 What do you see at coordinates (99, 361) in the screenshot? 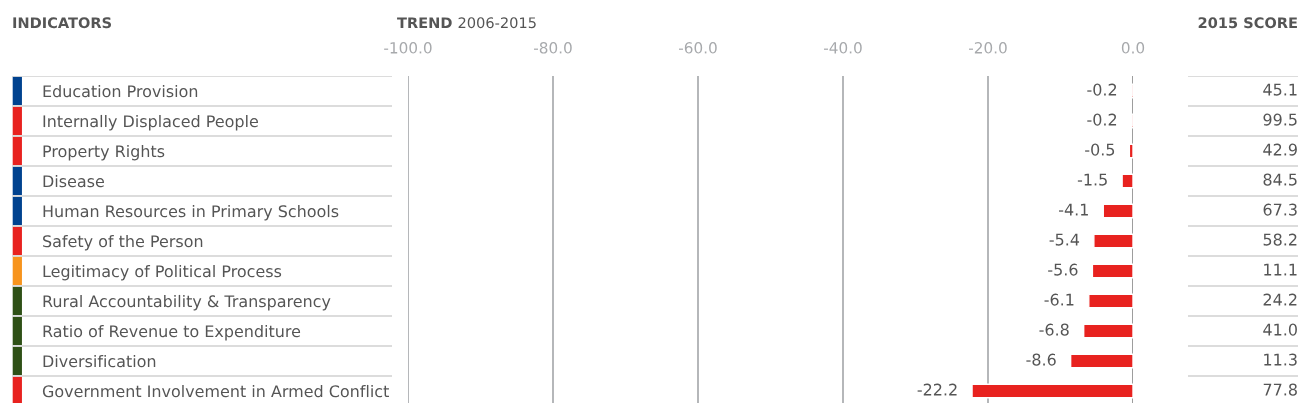
I see `y-tick-label: Diversification` at bounding box center [99, 361].